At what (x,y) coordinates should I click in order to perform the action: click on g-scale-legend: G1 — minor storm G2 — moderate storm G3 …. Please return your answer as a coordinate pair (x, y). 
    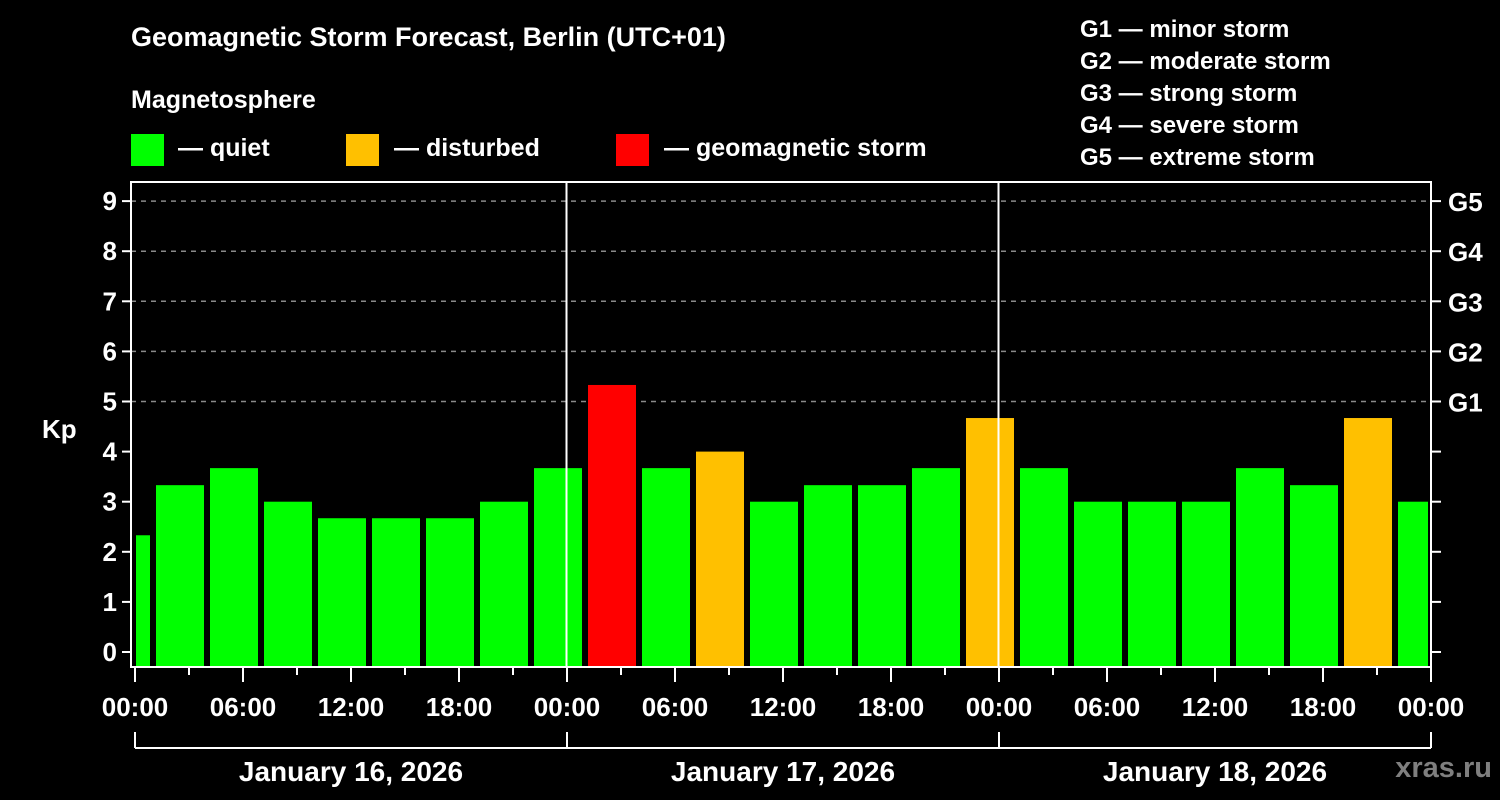
    Looking at the image, I should click on (1205, 94).